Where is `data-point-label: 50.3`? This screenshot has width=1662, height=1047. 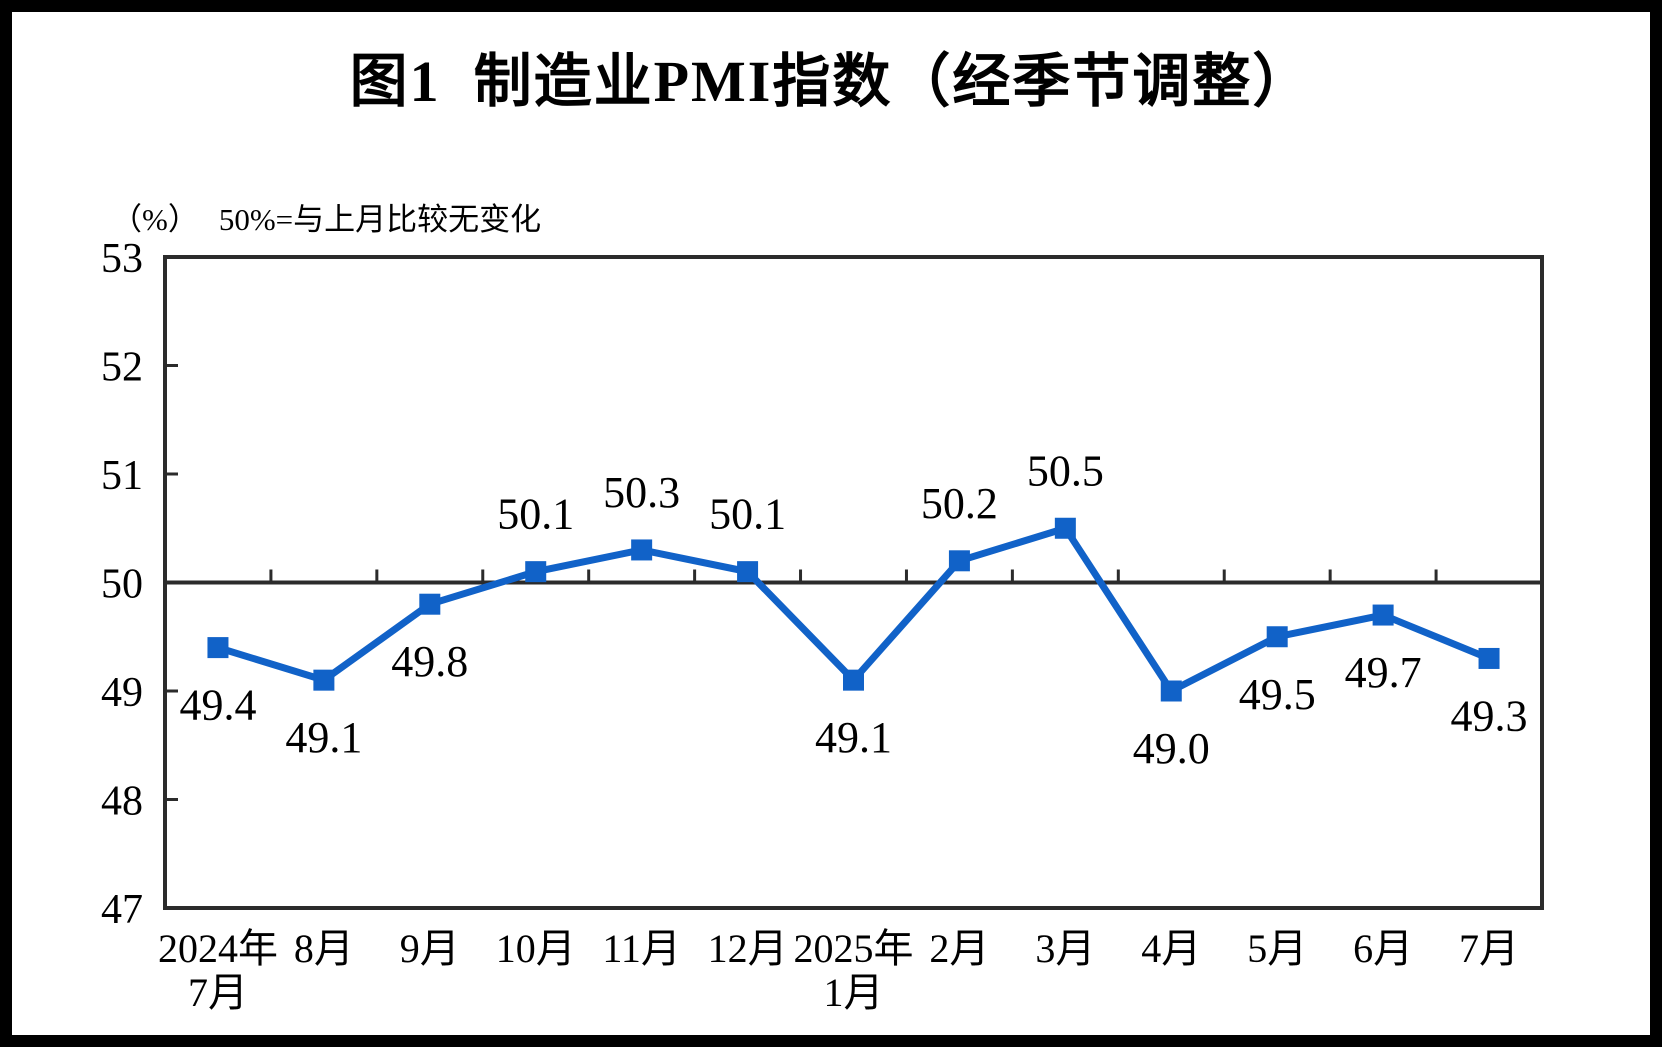 data-point-label: 50.3 is located at coordinates (641, 492).